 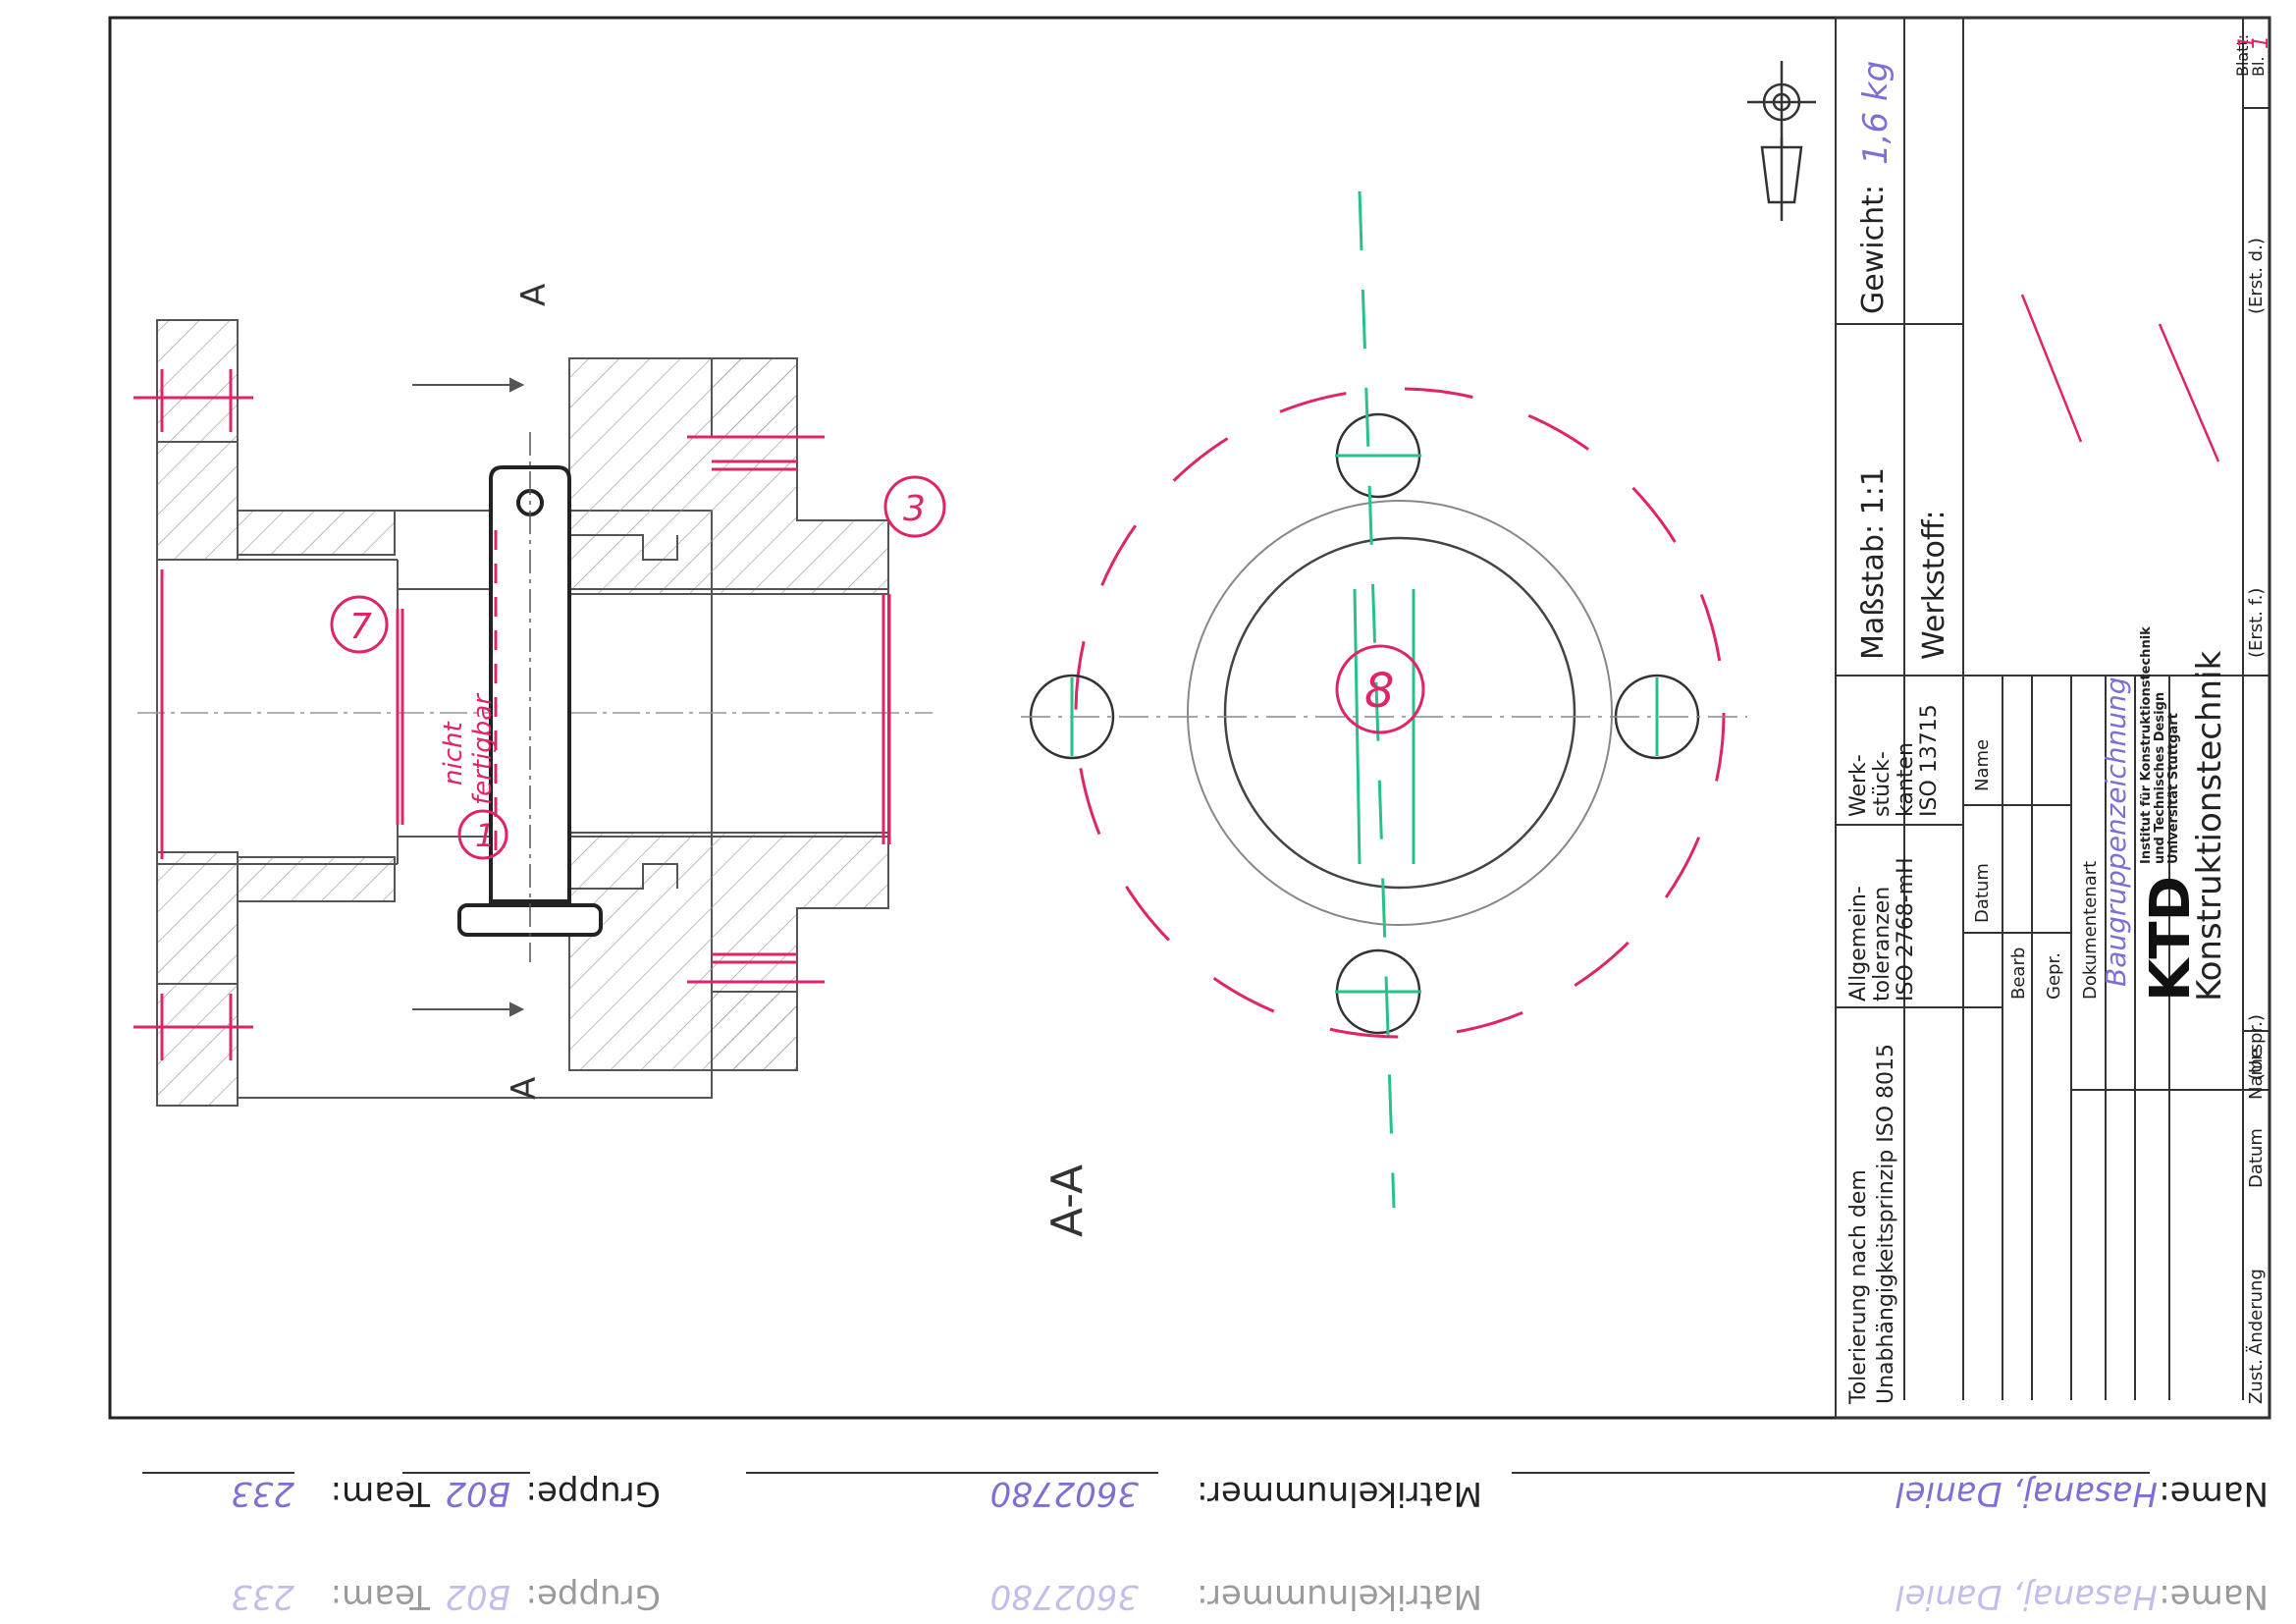 What do you see at coordinates (1068, 1200) in the screenshot?
I see `section-title: A-A` at bounding box center [1068, 1200].